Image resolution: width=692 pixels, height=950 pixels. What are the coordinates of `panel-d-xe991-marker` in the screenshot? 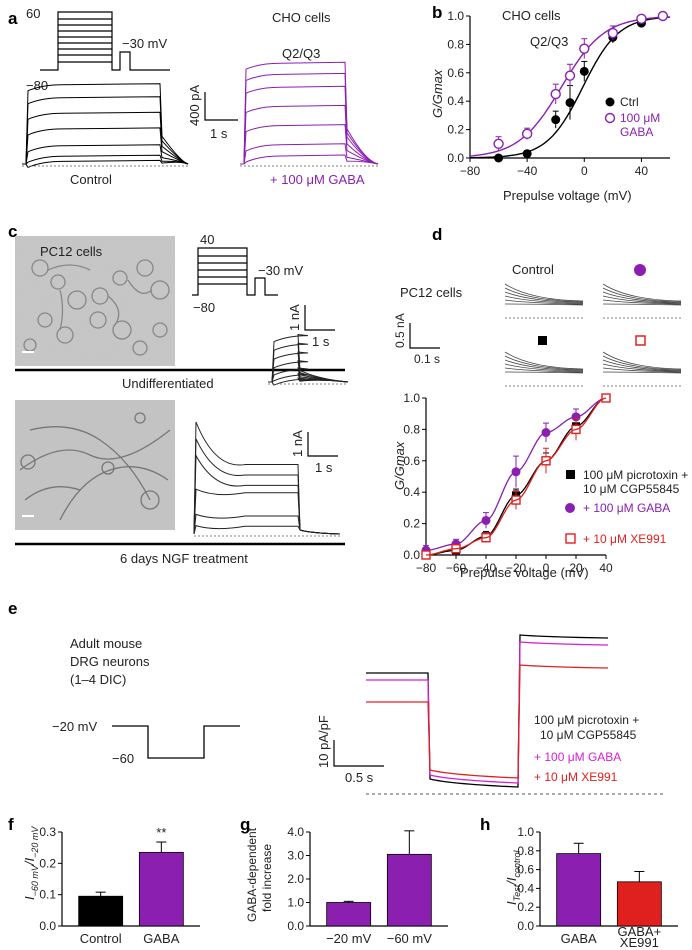 It's located at (640, 340).